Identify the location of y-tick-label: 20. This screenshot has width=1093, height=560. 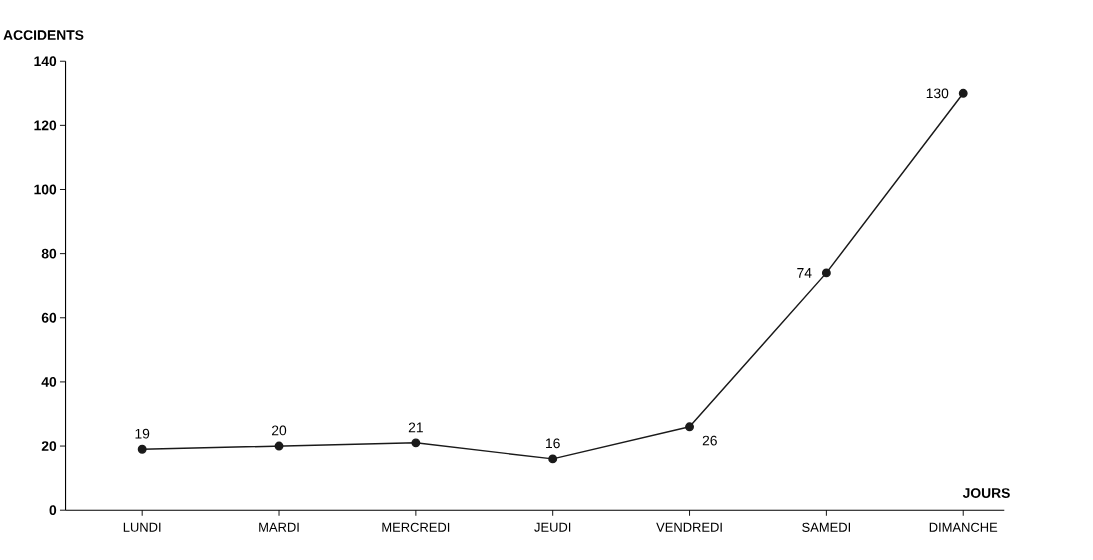
(49, 446).